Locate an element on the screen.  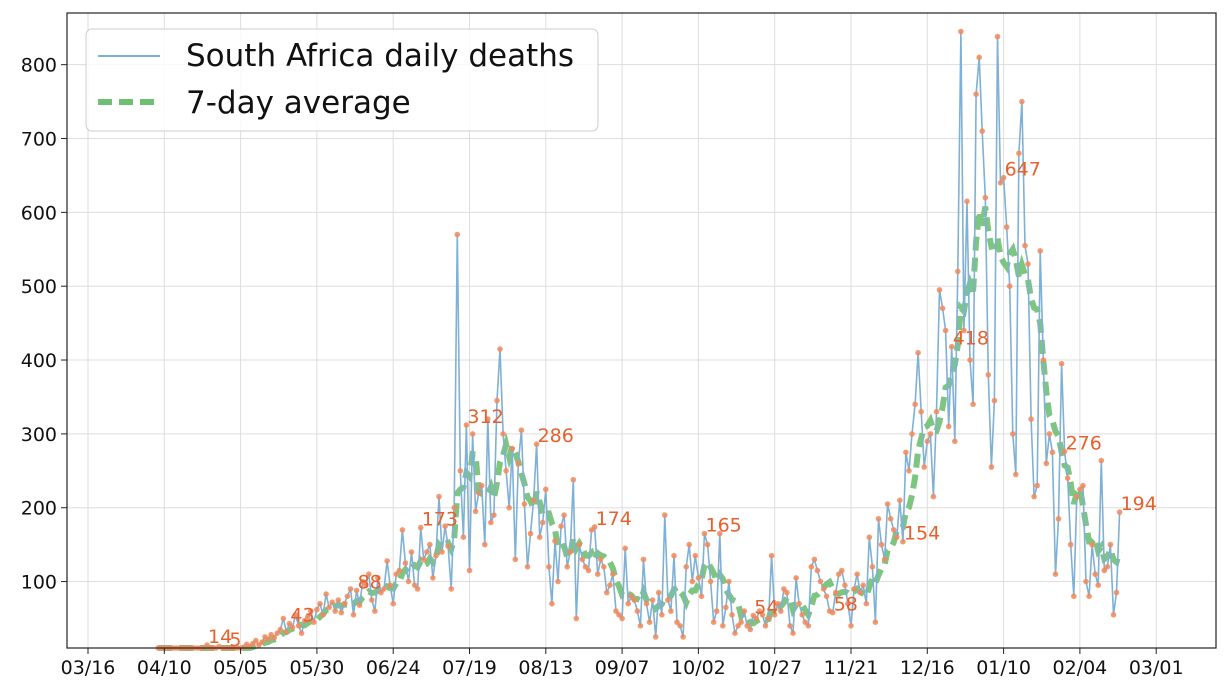
legend: South Africa daily deaths 7-day average is located at coordinates (342, 80).